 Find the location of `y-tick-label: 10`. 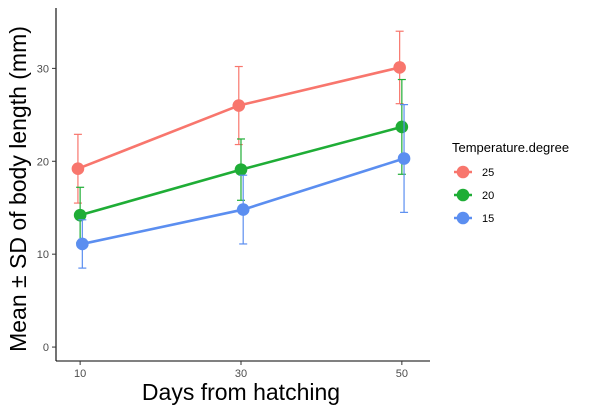

y-tick-label: 10 is located at coordinates (43, 255).